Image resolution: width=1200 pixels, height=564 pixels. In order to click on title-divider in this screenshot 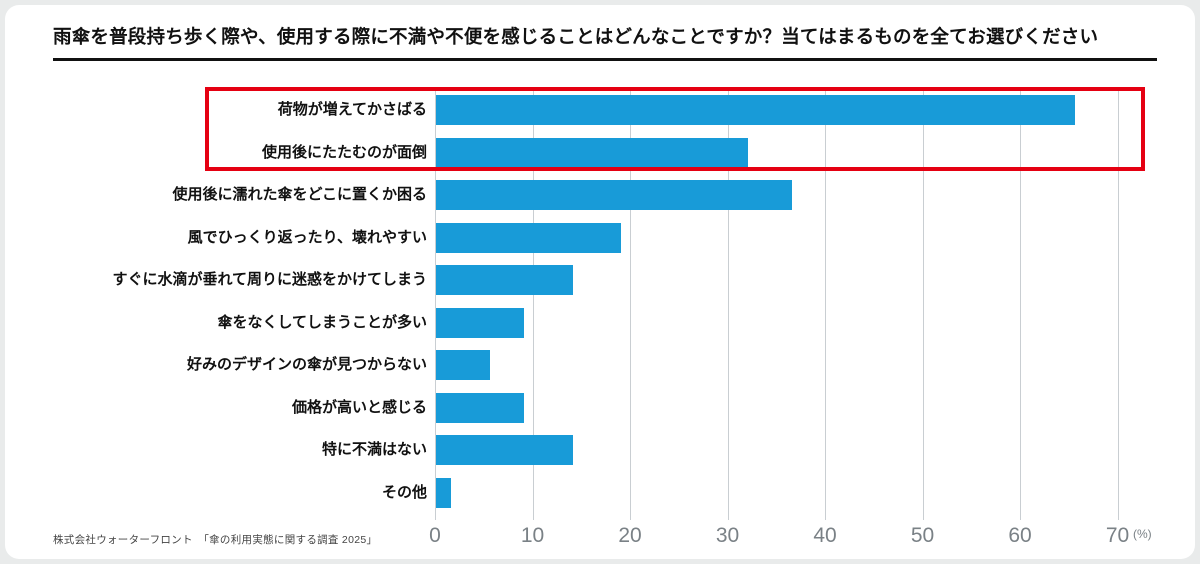, I will do `click(605, 59)`.